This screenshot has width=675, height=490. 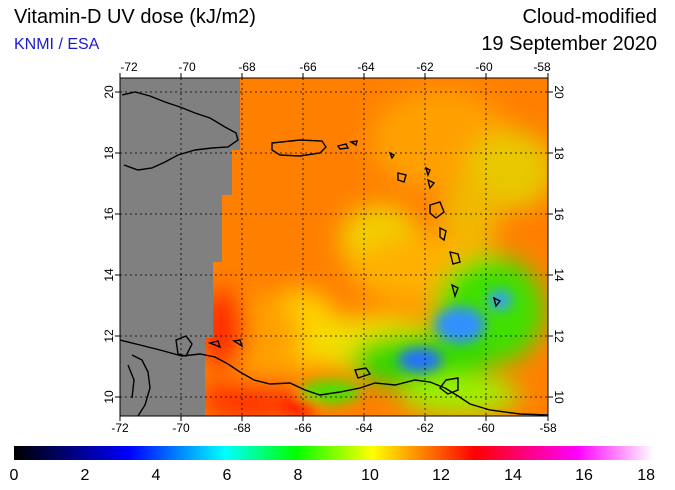 I want to click on colorbar, so click(x=334, y=453).